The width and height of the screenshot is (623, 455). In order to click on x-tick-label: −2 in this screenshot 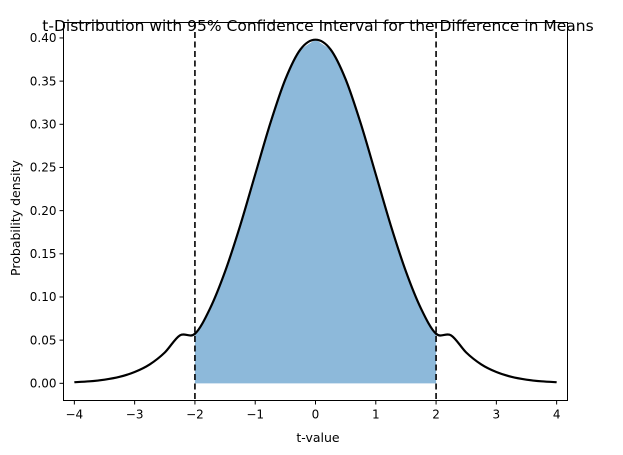, I will do `click(195, 415)`.